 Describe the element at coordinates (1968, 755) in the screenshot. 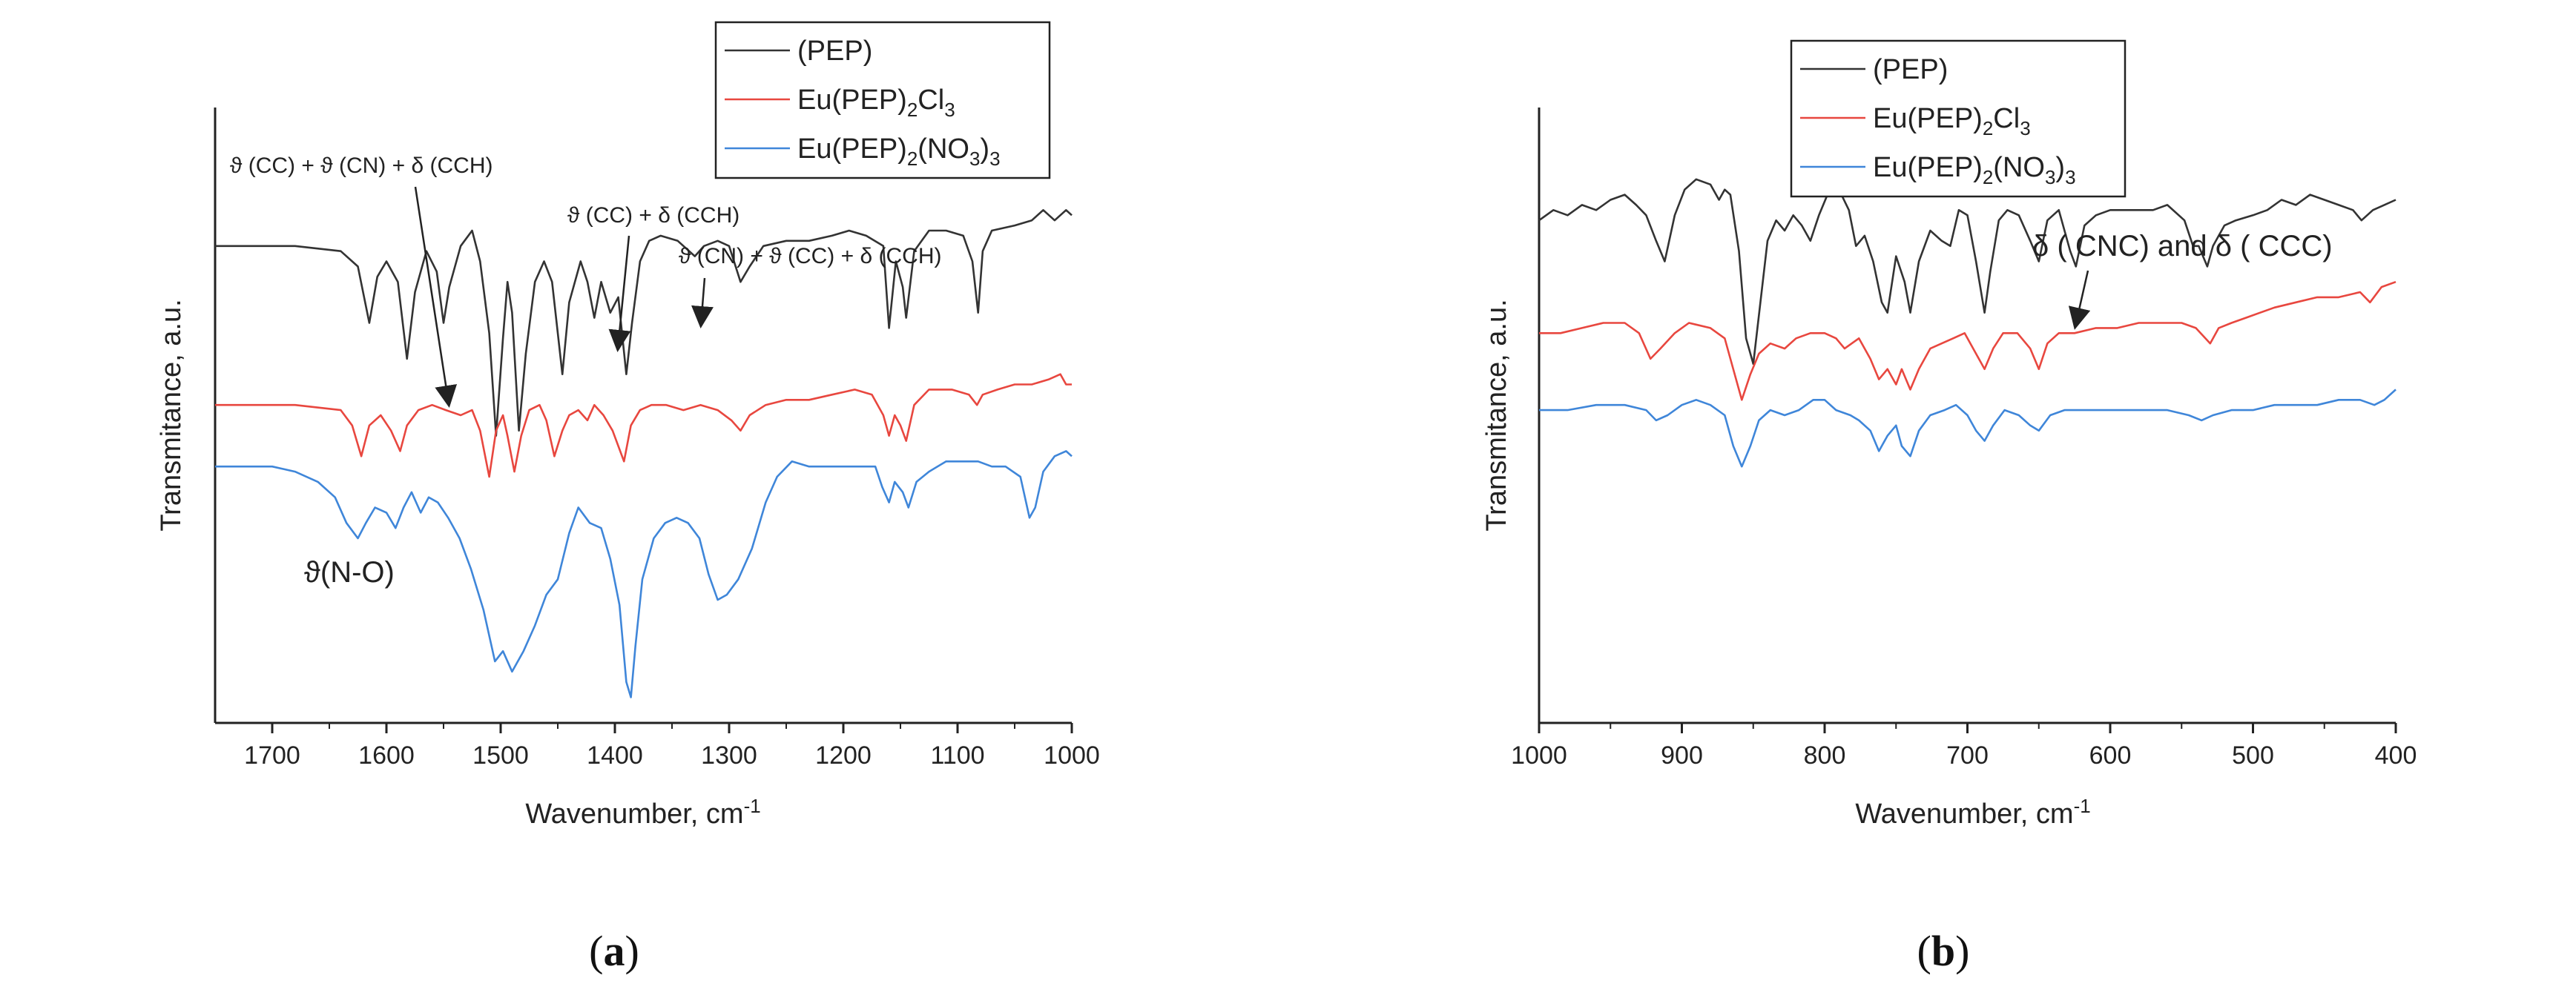

I see `x-tick-label: 700` at that location.